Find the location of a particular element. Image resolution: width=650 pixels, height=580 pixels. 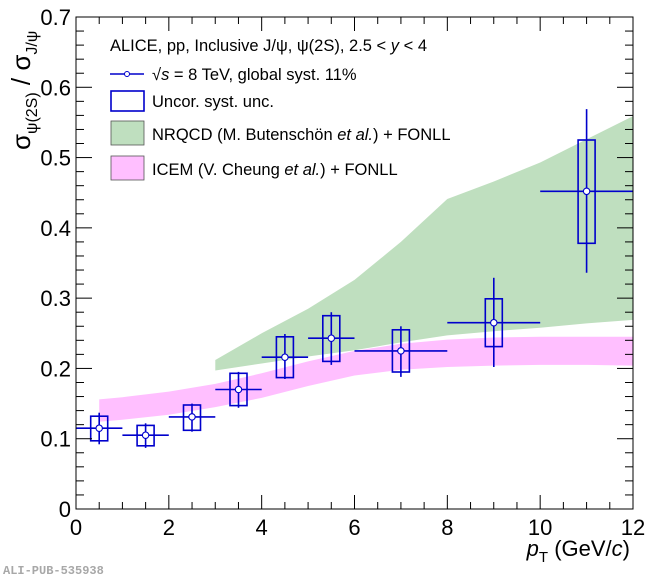

y-axis-num-sub: ψ(2S) is located at coordinates (32, 113).